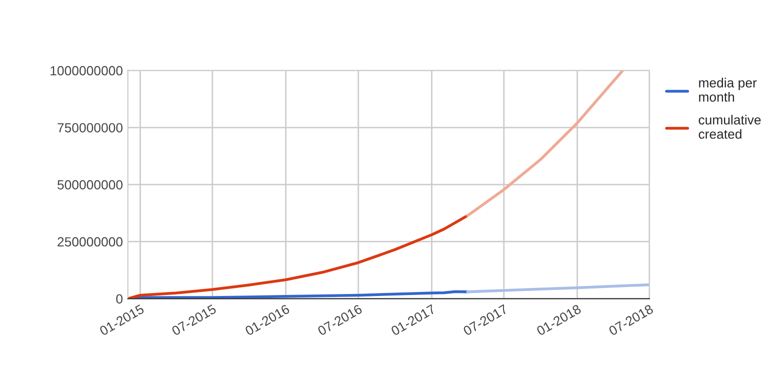 Image resolution: width=775 pixels, height=371 pixels. I want to click on legend-label: media per month, so click(728, 90).